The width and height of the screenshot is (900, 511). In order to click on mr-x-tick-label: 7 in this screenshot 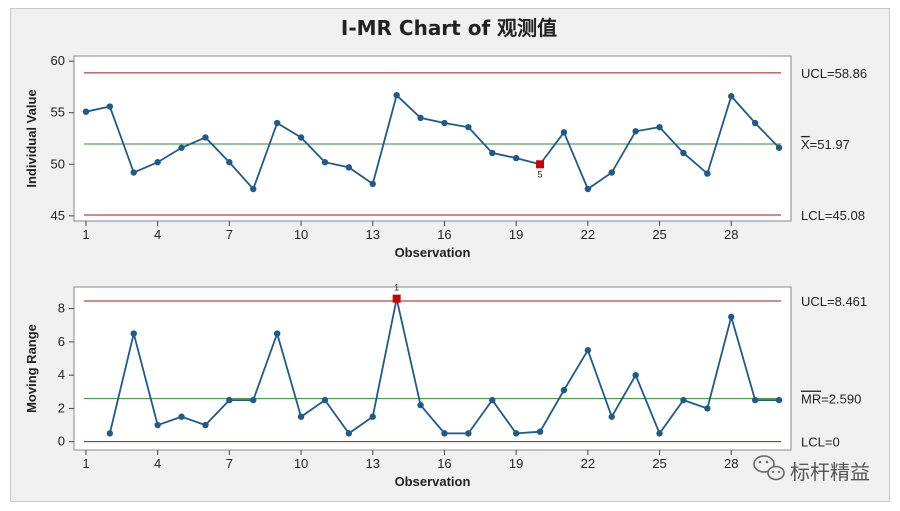, I will do `click(229, 463)`.